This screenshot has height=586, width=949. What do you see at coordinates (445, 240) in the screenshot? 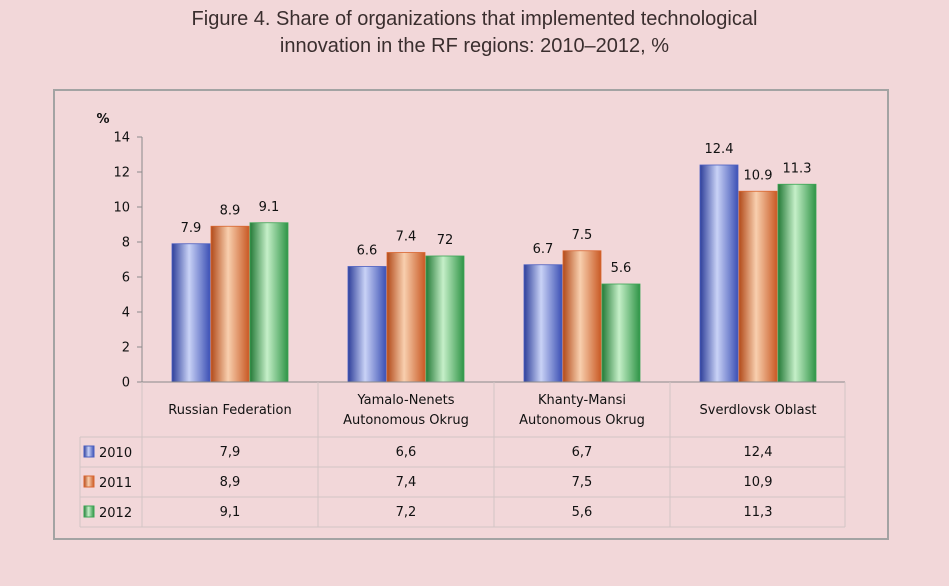
I see `data-label: 72` at bounding box center [445, 240].